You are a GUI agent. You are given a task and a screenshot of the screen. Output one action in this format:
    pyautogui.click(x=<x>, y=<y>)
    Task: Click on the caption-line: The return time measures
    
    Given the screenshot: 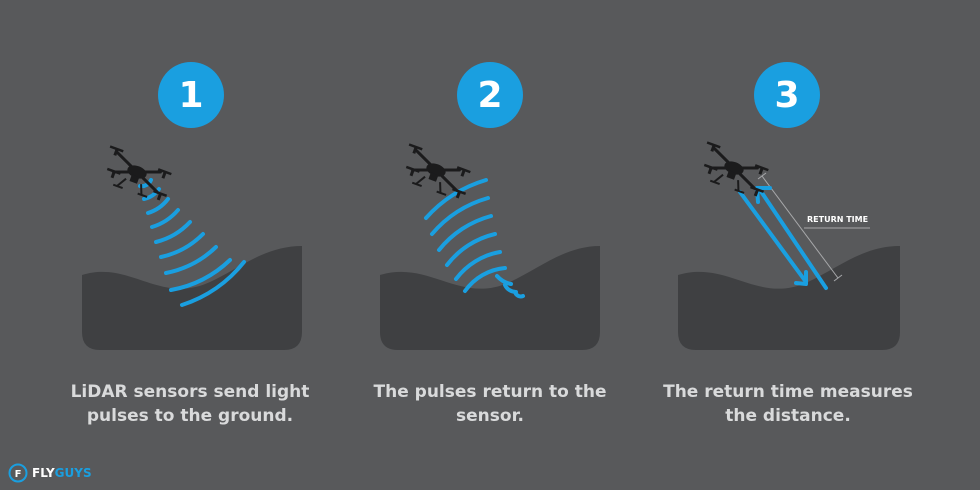 What is the action you would take?
    pyautogui.click(x=788, y=392)
    